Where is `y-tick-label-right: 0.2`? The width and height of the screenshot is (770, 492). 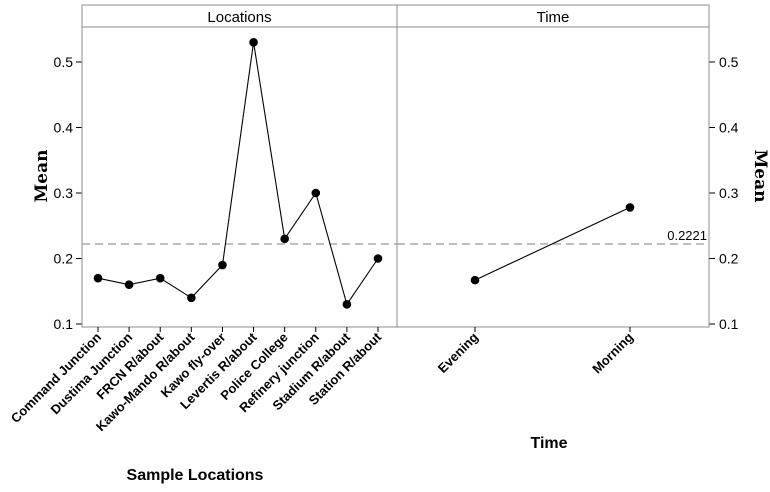 y-tick-label-right: 0.2 is located at coordinates (729, 259).